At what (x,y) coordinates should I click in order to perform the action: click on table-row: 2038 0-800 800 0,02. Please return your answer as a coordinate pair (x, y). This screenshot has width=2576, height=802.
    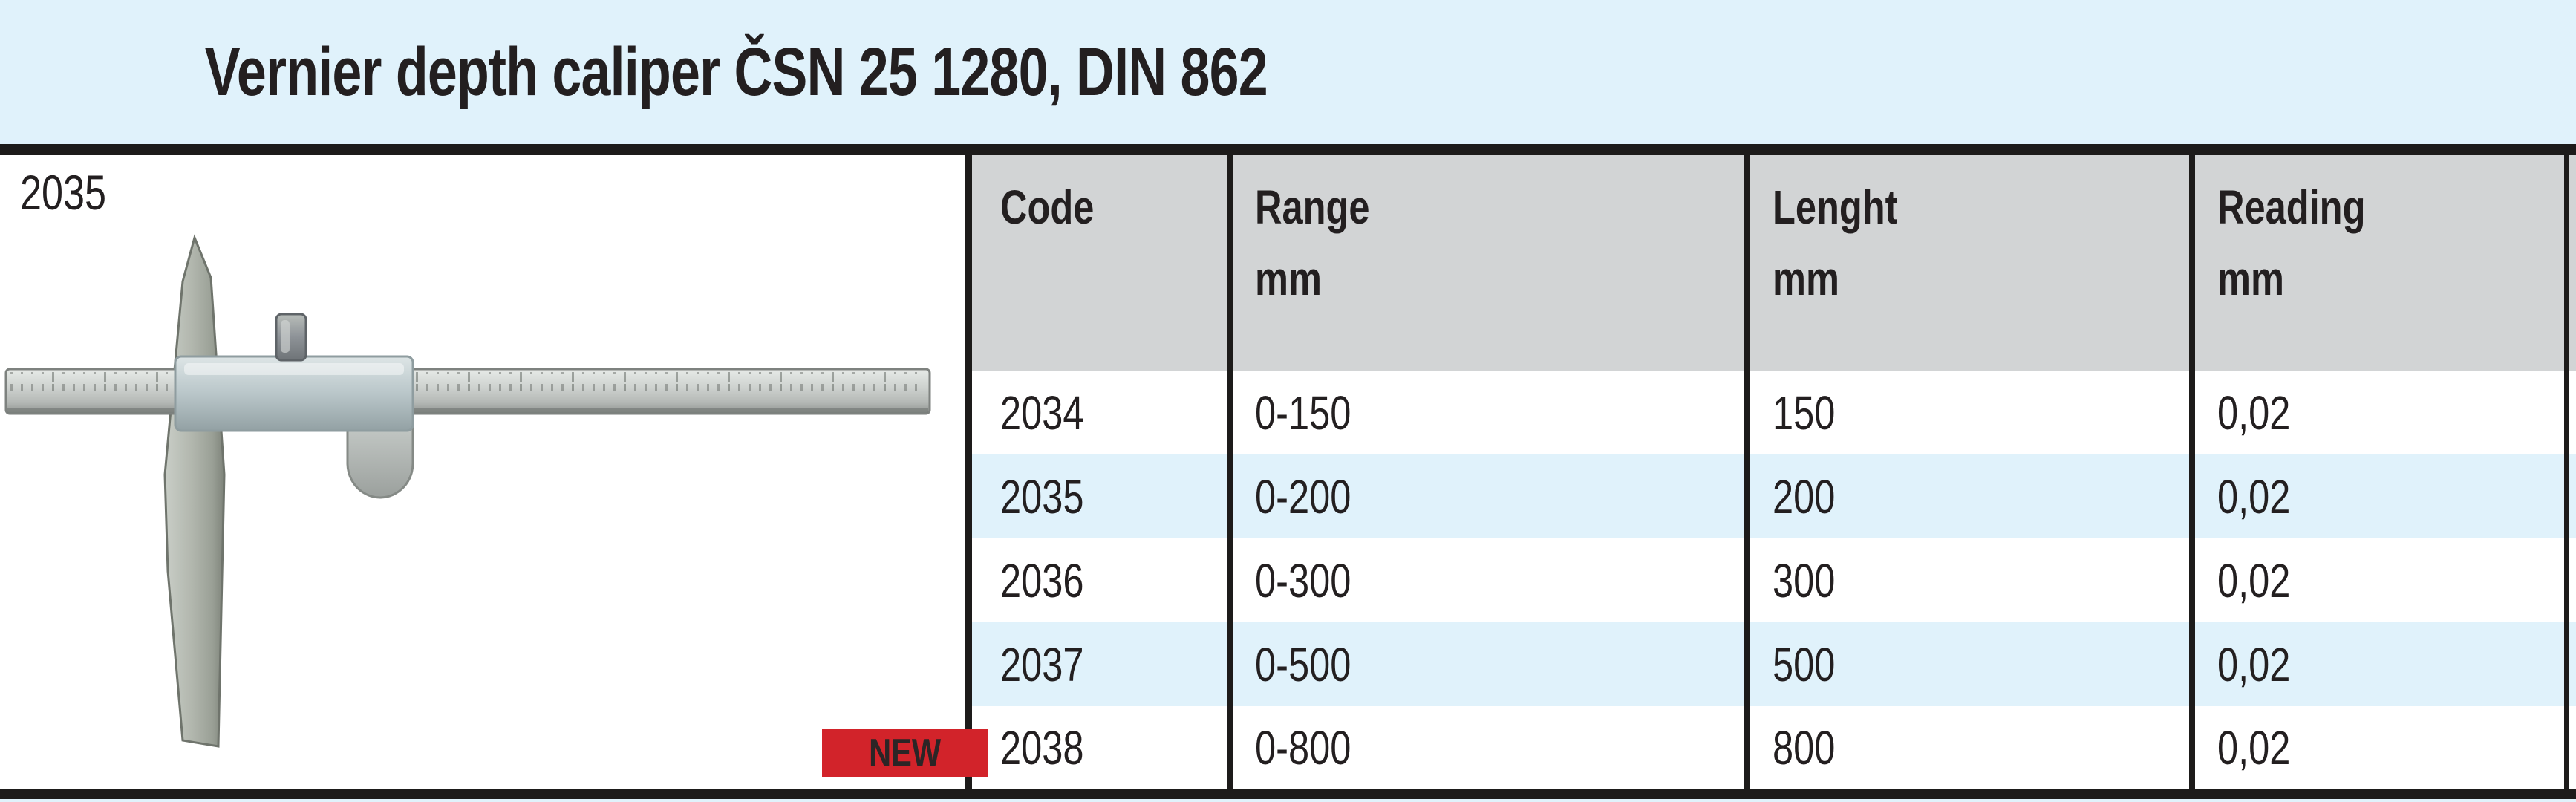
    Looking at the image, I should click on (1774, 747).